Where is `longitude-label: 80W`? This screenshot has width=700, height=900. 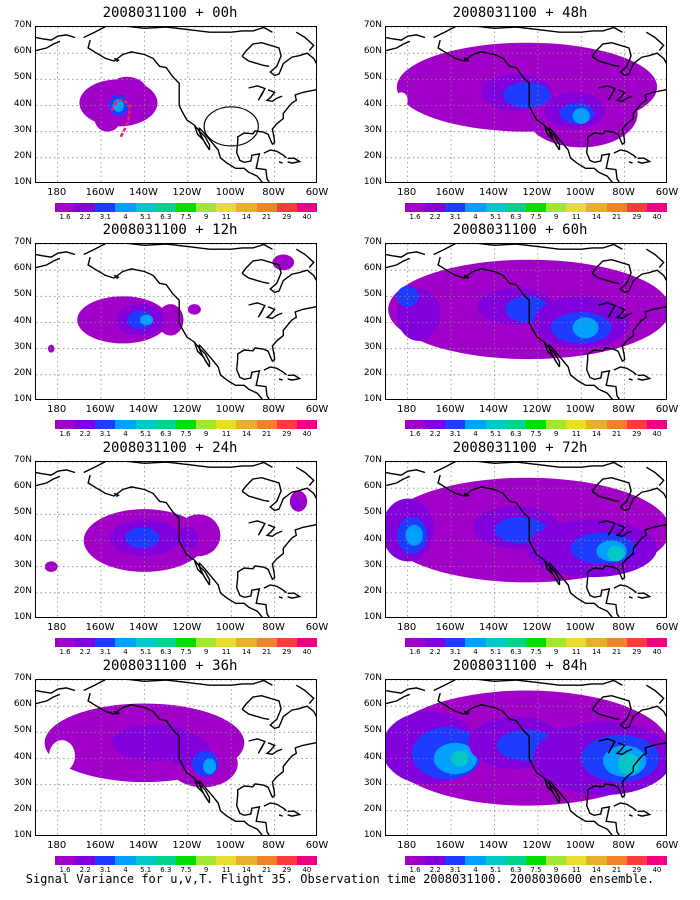
longitude-label: 80W is located at coordinates (273, 409).